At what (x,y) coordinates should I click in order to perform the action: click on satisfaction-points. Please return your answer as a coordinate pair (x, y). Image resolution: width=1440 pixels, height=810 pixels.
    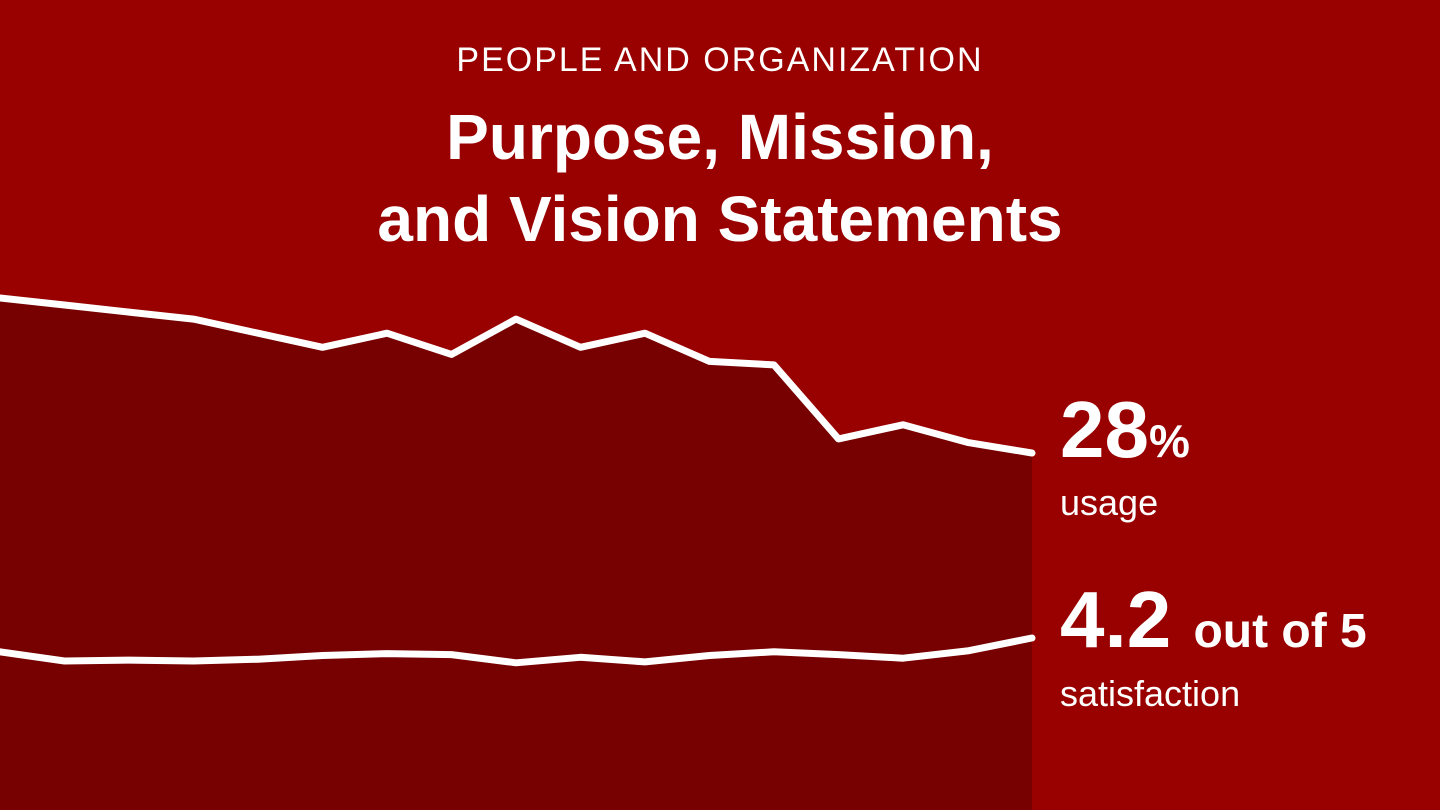
    Looking at the image, I should click on (517, 650).